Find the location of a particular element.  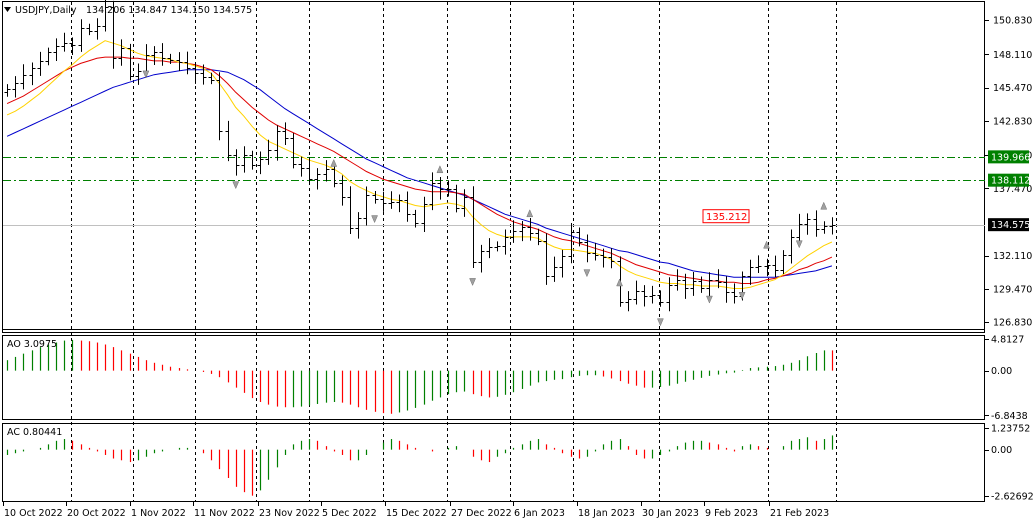

y-tick-label: 129.470 is located at coordinates (1012, 289).